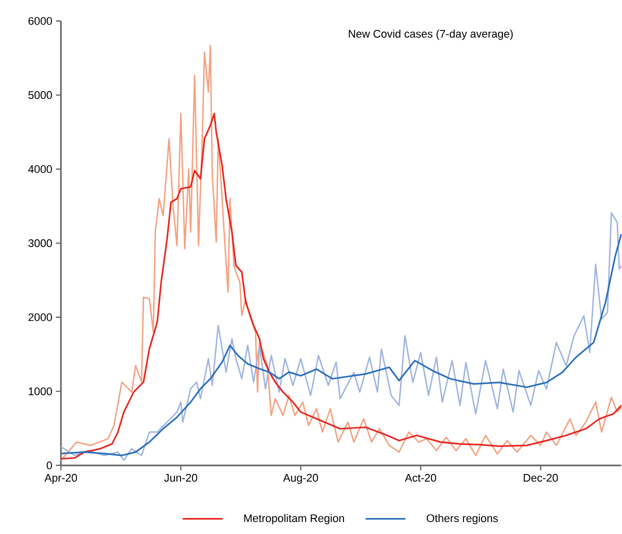 Image resolution: width=622 pixels, height=534 pixels. What do you see at coordinates (420, 478) in the screenshot?
I see `x-tick-label: Act-20` at bounding box center [420, 478].